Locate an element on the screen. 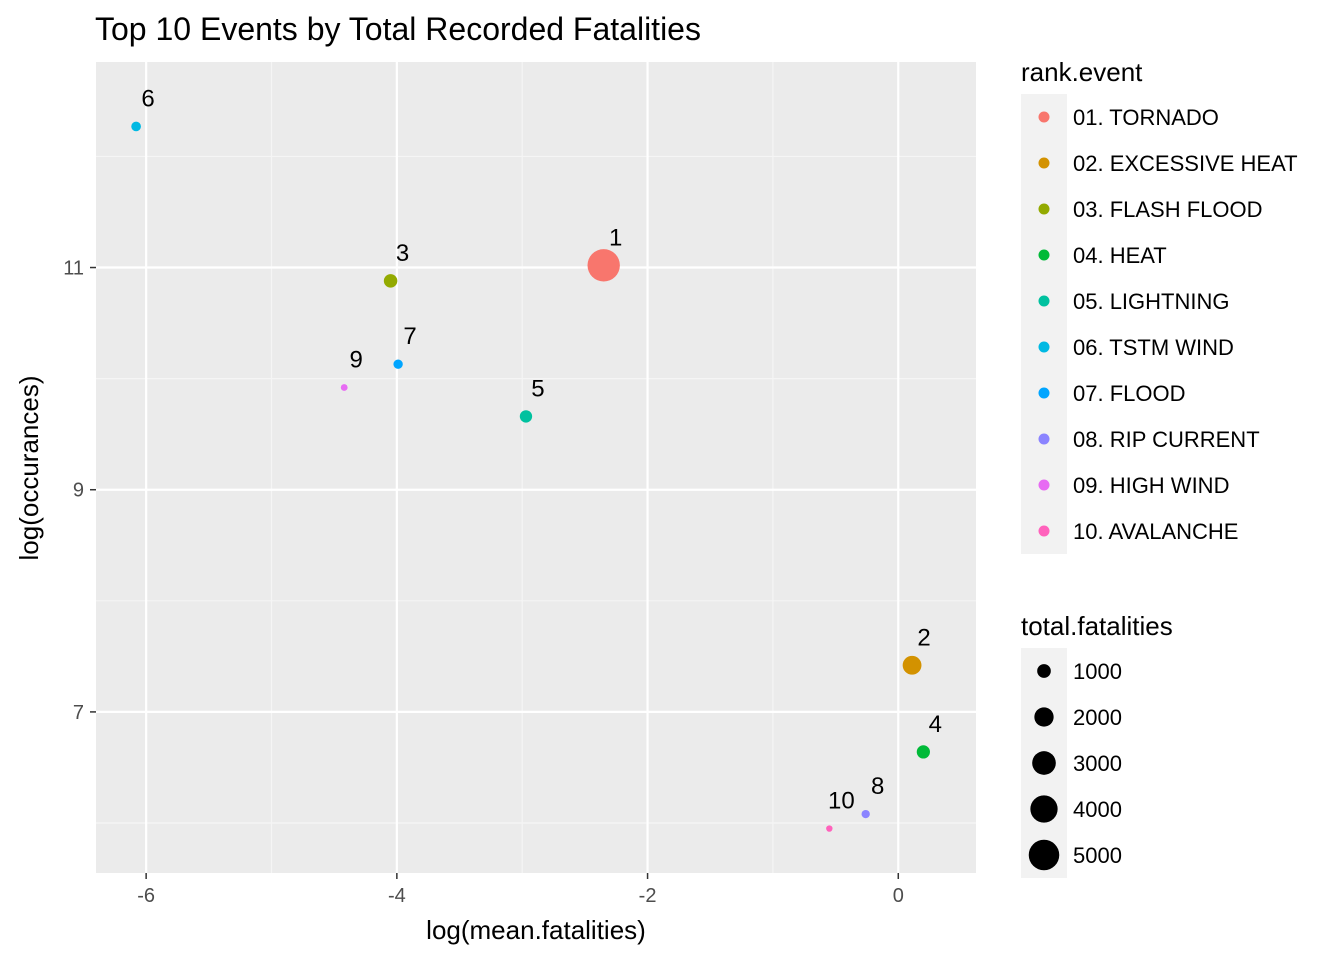  legend-label: 06. TSTM WIND is located at coordinates (1153, 347).